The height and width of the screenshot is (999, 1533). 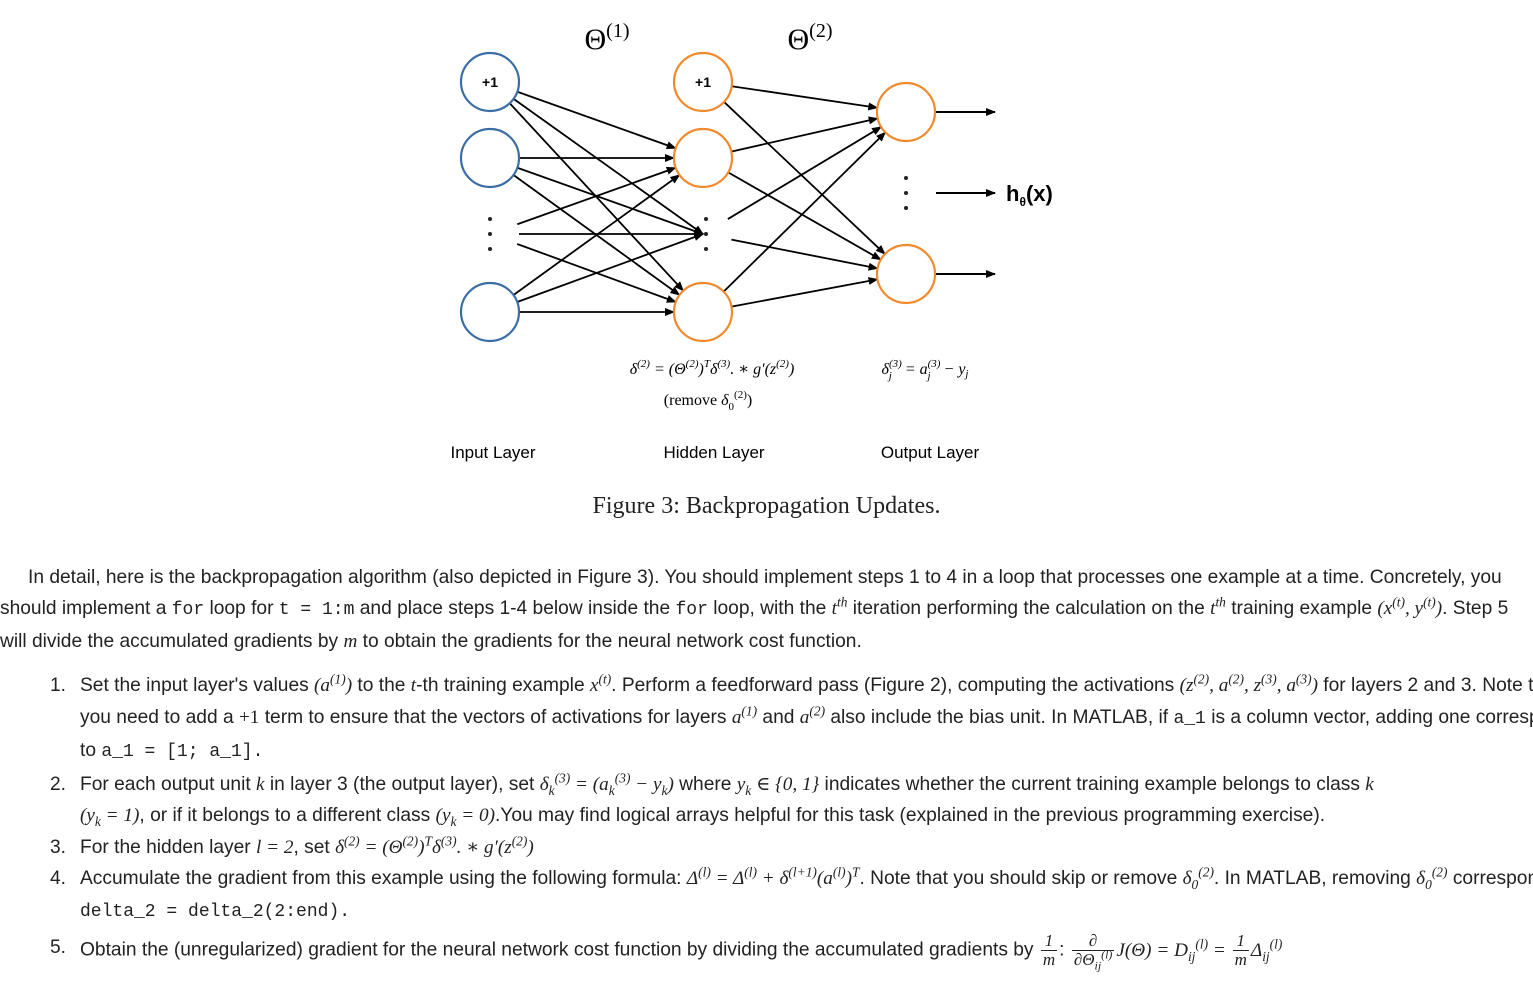 I want to click on math-a2: a(2), so click(x=812, y=715).